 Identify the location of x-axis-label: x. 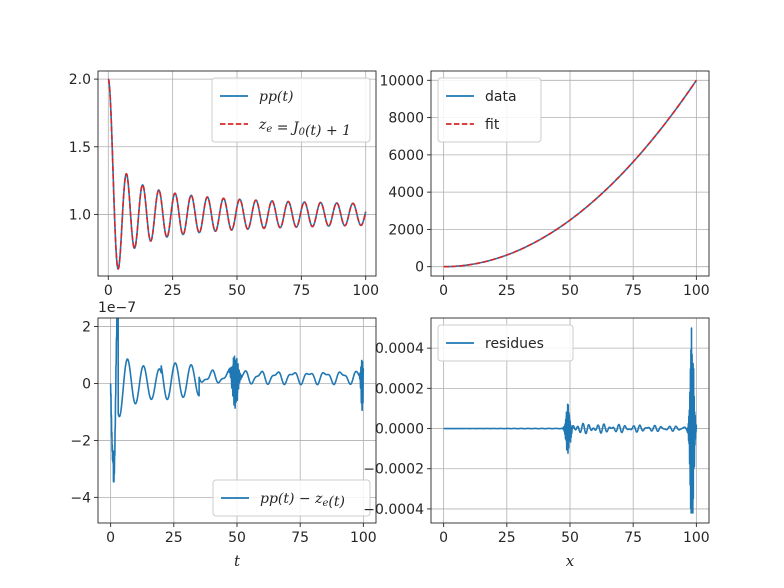
(570, 561).